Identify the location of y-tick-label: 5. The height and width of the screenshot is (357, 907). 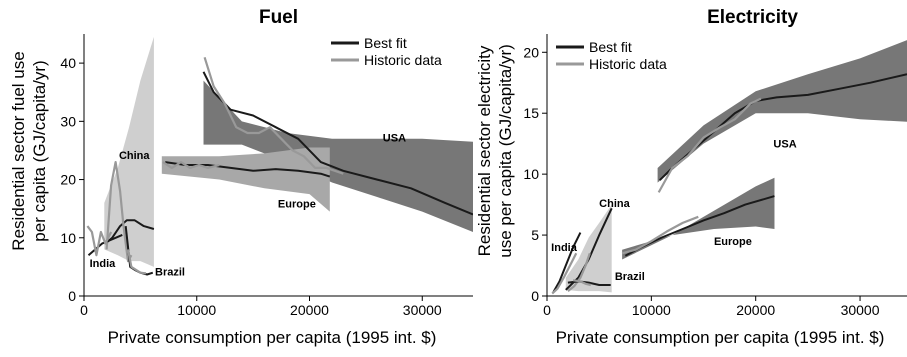
(535, 235).